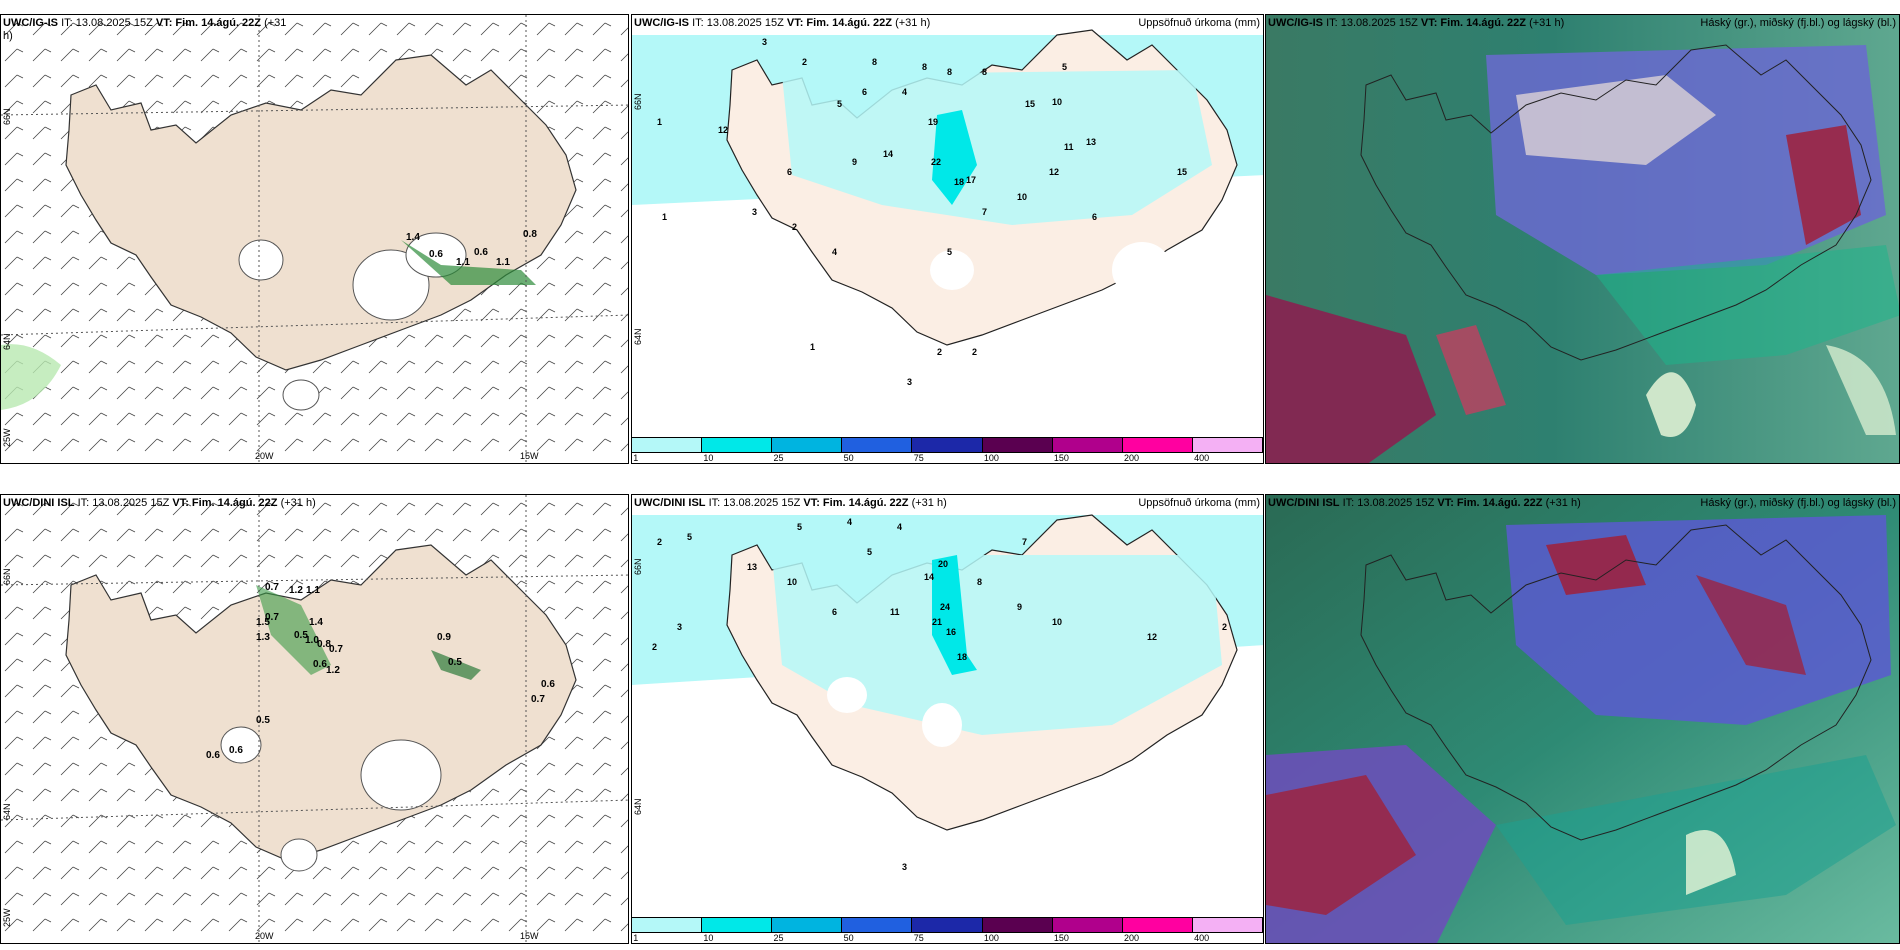 Image resolution: width=1900 pixels, height=950 pixels. Describe the element at coordinates (324, 644) in the screenshot. I see `svg-text: 0.8` at that location.